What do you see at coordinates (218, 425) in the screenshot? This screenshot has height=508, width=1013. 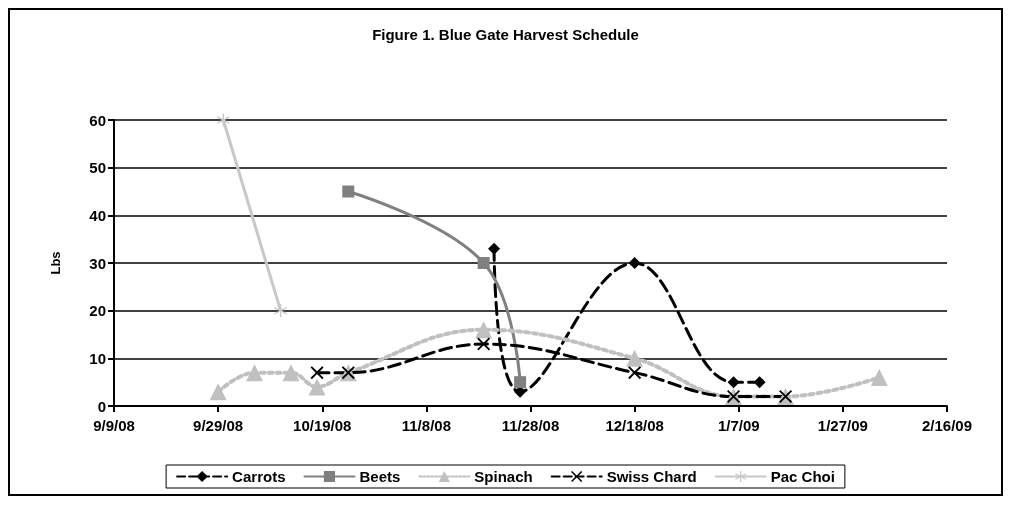 I see `x-tick-label: 9/29/08` at bounding box center [218, 425].